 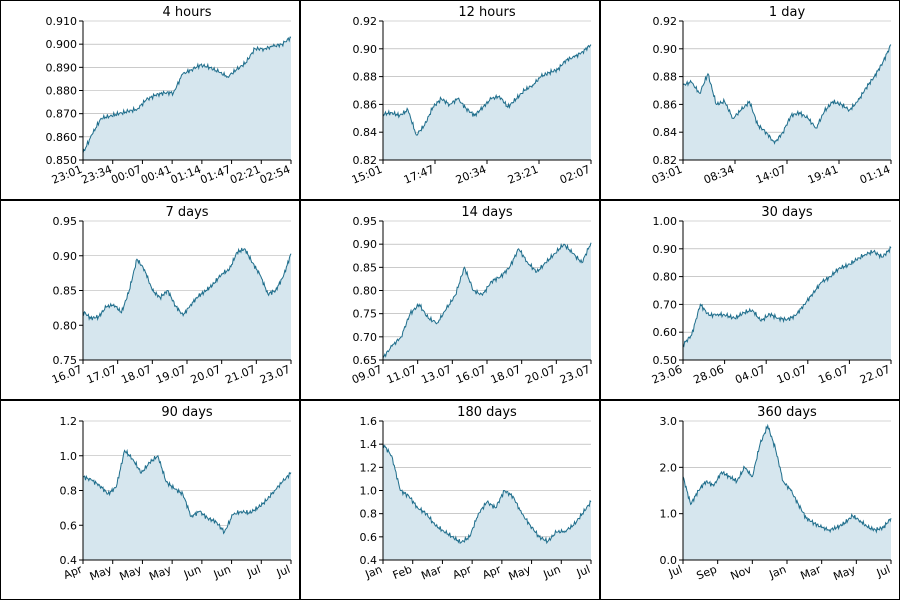 I want to click on chart-title: 14 days, so click(x=487, y=212).